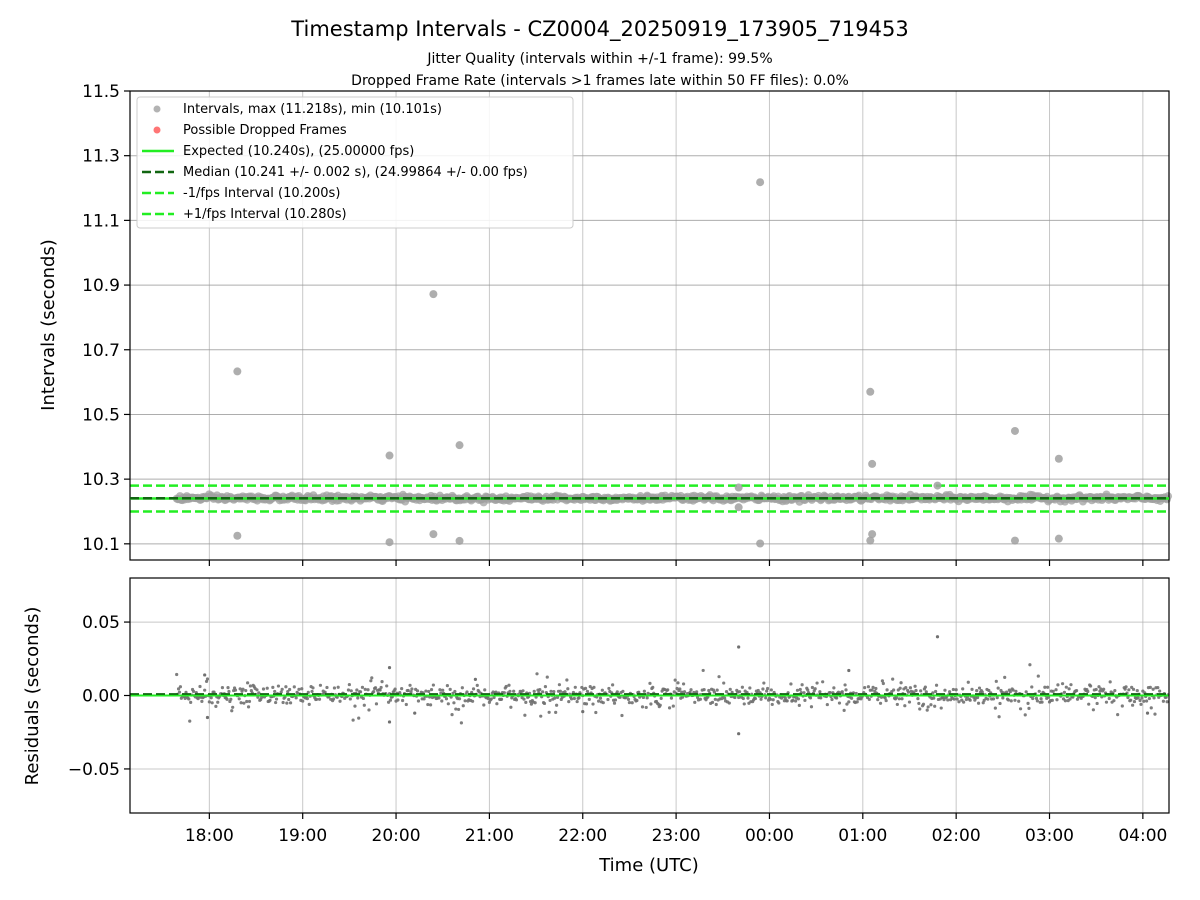 The image size is (1200, 900). What do you see at coordinates (157, 130) in the screenshot?
I see `legend-marker-dropped` at bounding box center [157, 130].